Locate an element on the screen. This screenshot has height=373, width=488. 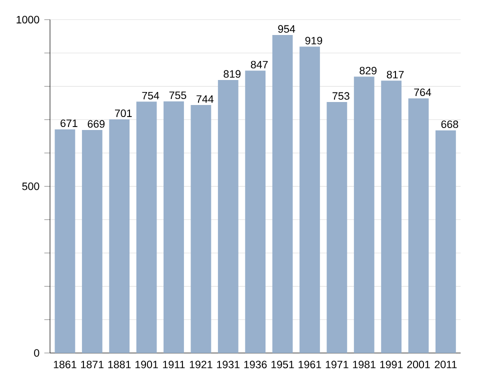
data-label: 754 is located at coordinates (151, 96).